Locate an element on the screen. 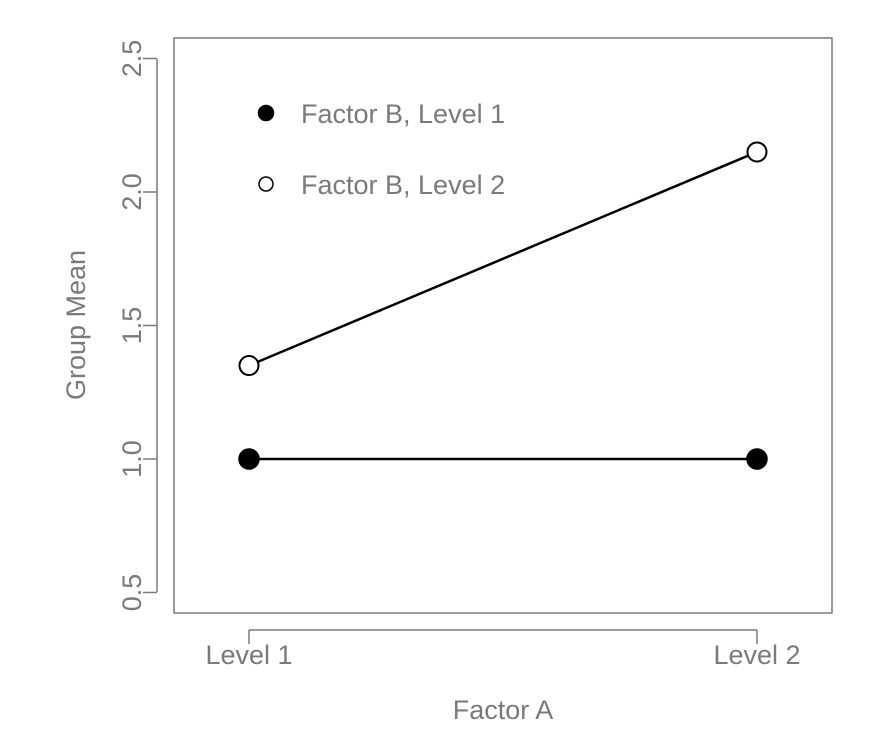 The width and height of the screenshot is (896, 734). x-tick-label: Level 1 is located at coordinates (248, 655).